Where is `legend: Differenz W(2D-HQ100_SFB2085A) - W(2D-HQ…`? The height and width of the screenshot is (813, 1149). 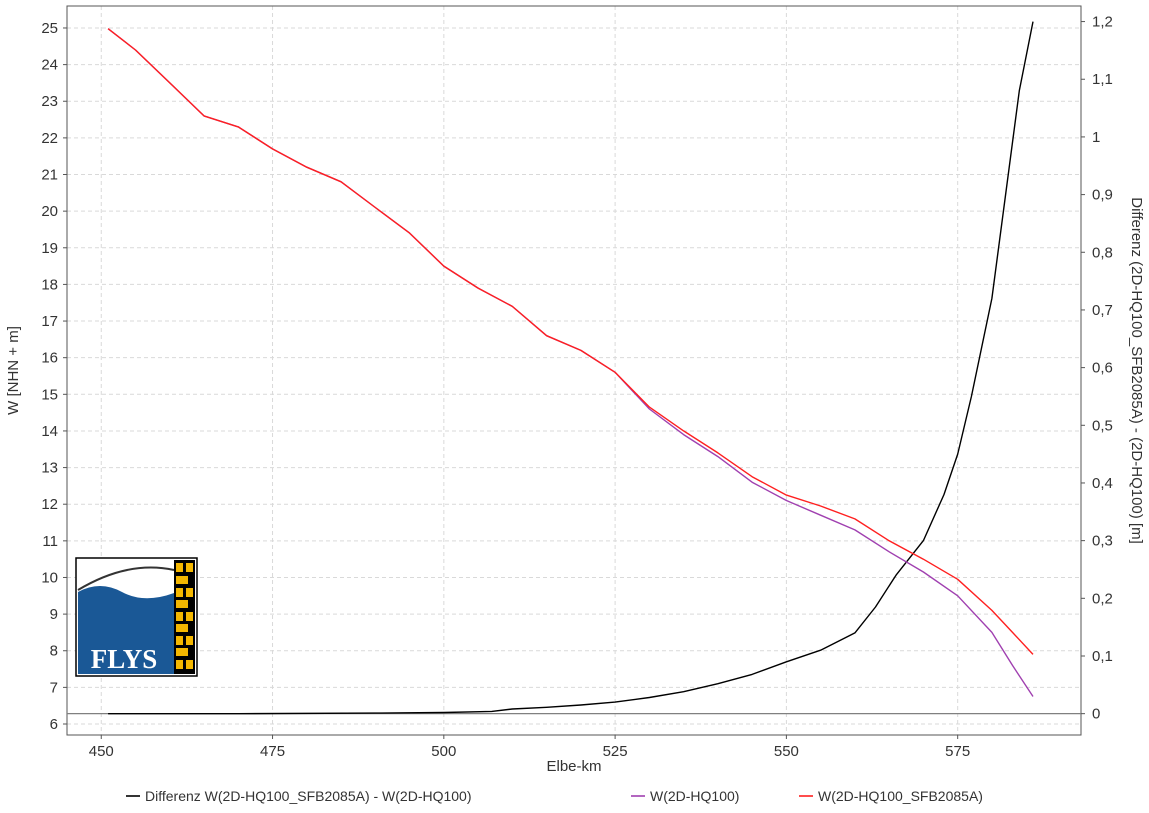 legend: Differenz W(2D-HQ100_SFB2085A) - W(2D-HQ… is located at coordinates (554, 796).